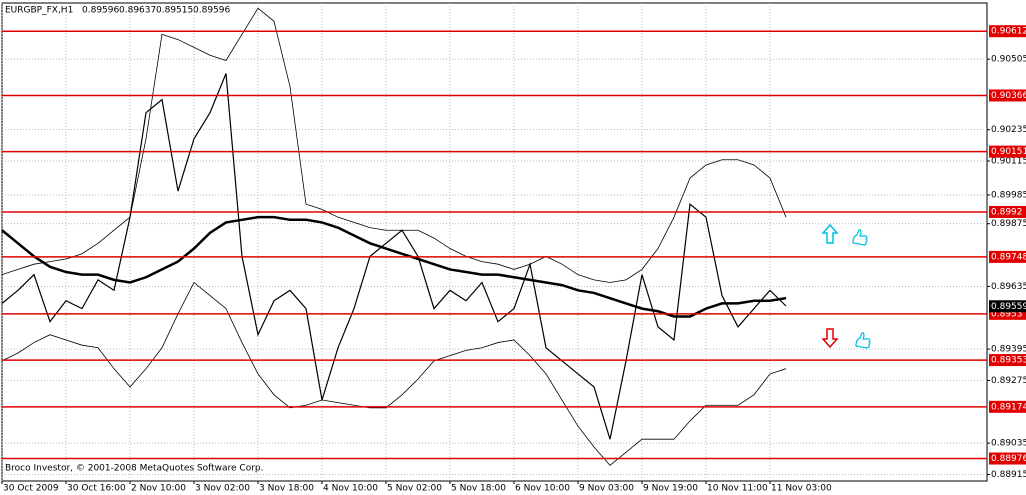 This screenshot has width=1026, height=495. I want to click on level-label: 0.89353, so click(1008, 361).